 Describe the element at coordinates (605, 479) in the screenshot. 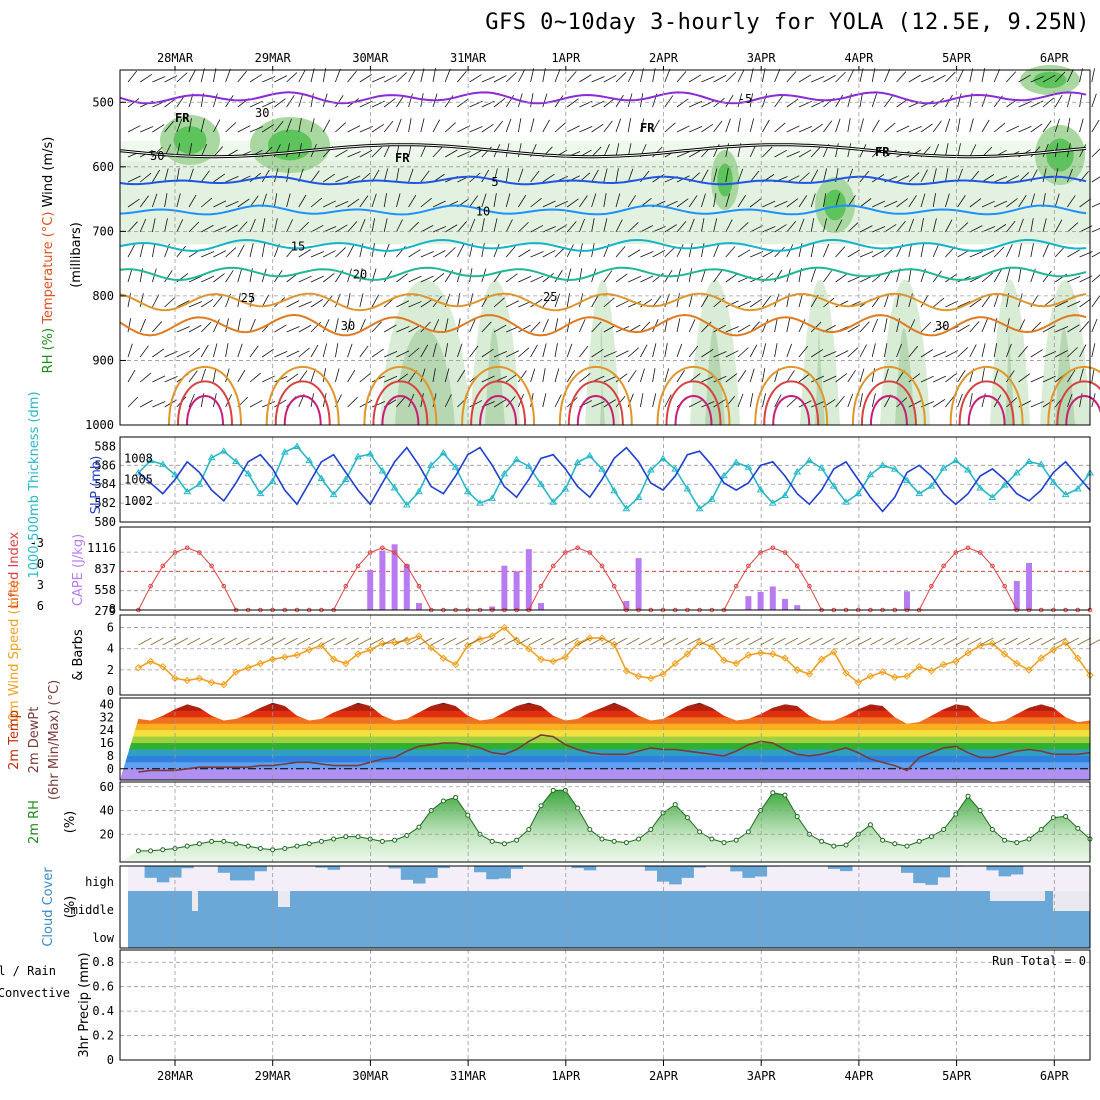

I see `thickness-panel` at that location.